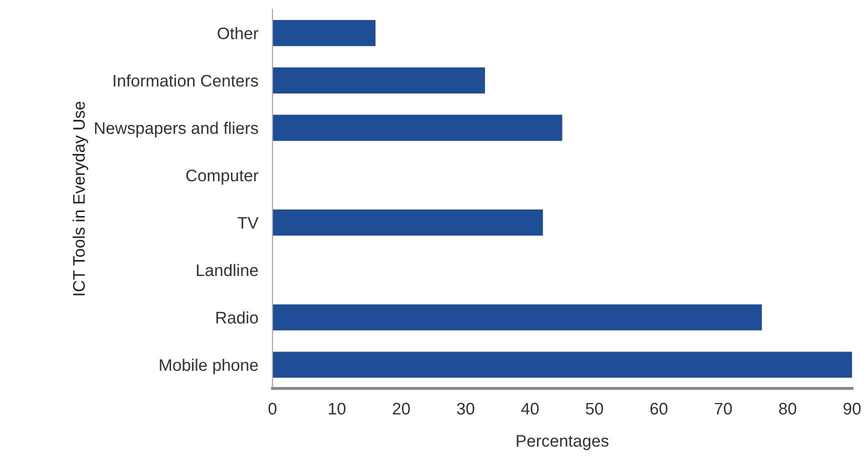  Describe the element at coordinates (222, 177) in the screenshot. I see `y-tick-label: Computer` at that location.